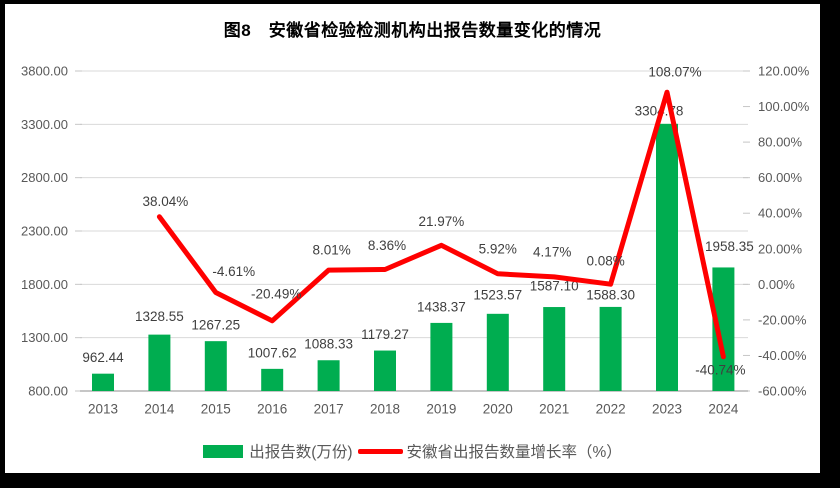 Image resolution: width=840 pixels, height=488 pixels. What do you see at coordinates (441, 306) in the screenshot?
I see `bar-value-label: 1438.37` at bounding box center [441, 306].